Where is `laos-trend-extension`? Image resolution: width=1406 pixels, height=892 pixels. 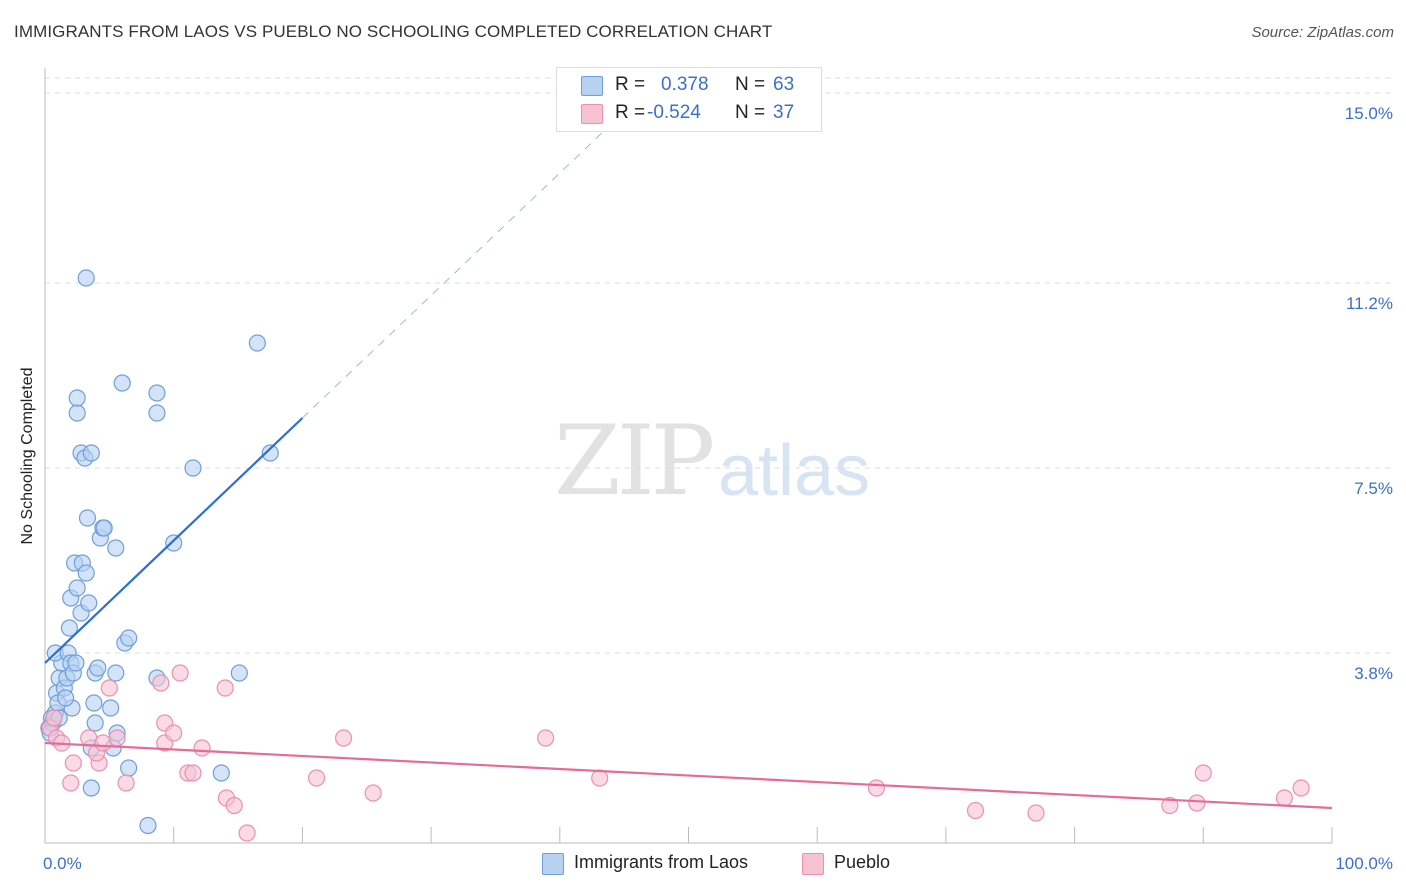
laos-trend-extension is located at coordinates (460, 268).